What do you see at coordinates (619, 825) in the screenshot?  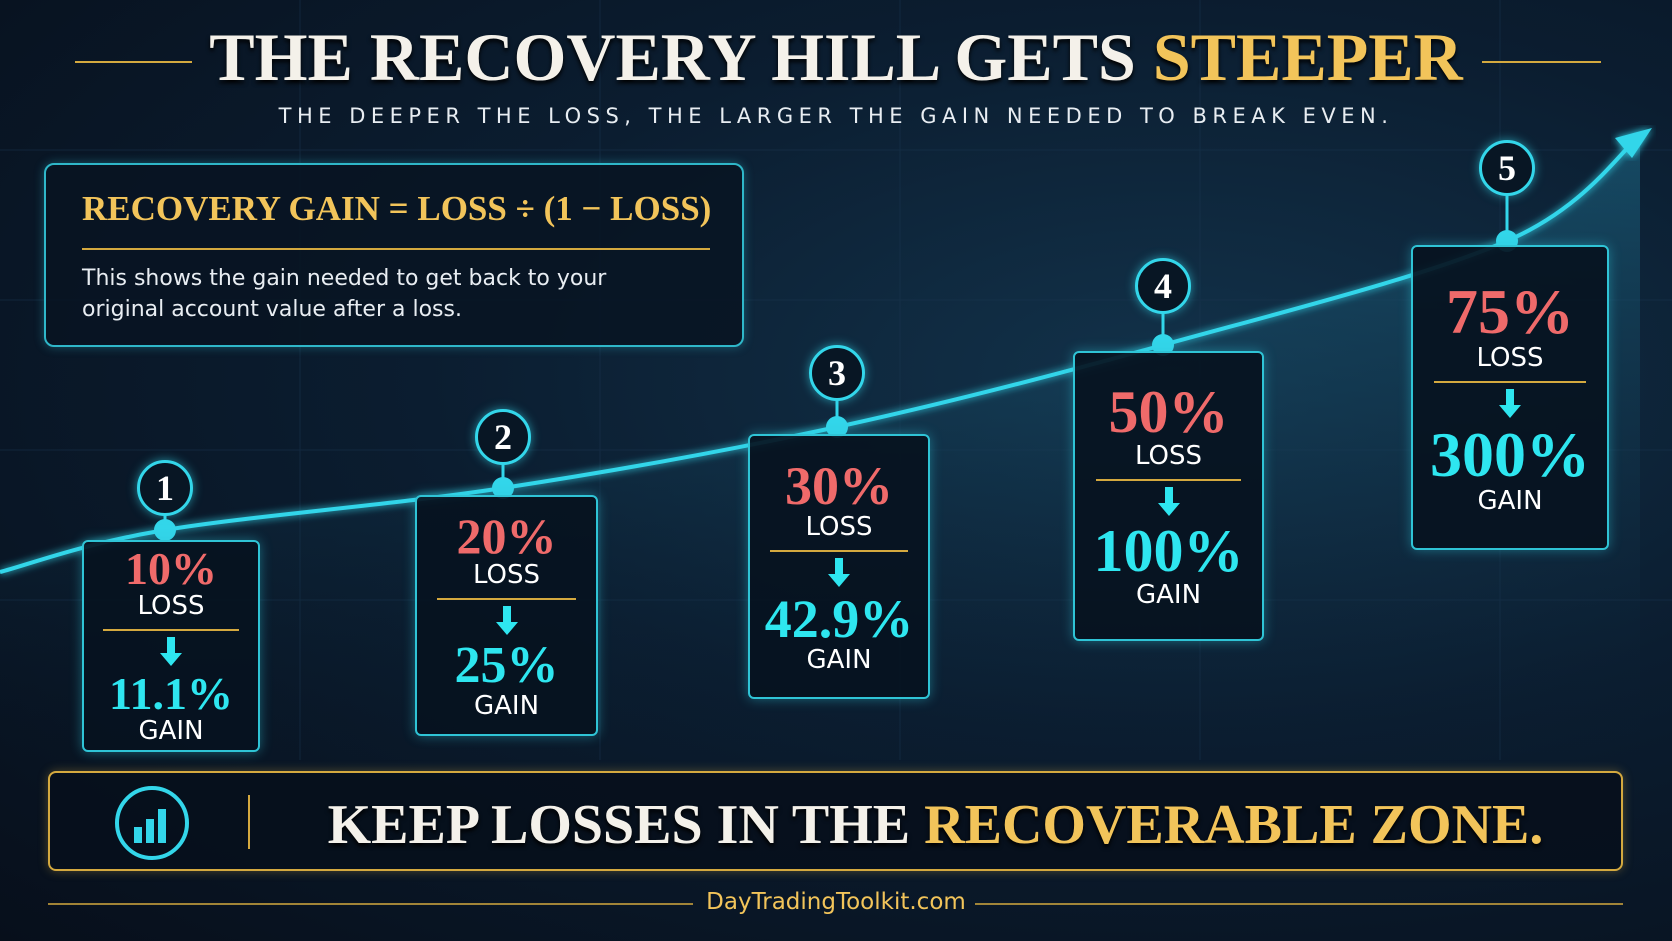 I see `banner-main: KEEP LOSSES IN THE` at bounding box center [619, 825].